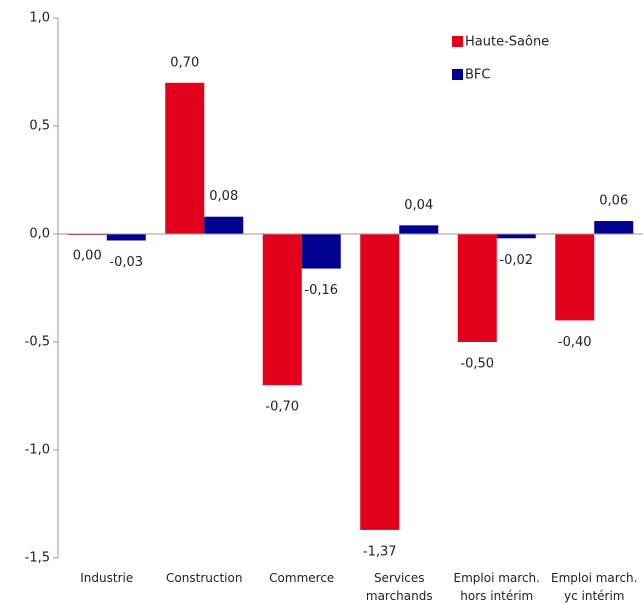 Image resolution: width=643 pixels, height=604 pixels. What do you see at coordinates (575, 342) in the screenshot?
I see `data-label: -0,40` at bounding box center [575, 342].